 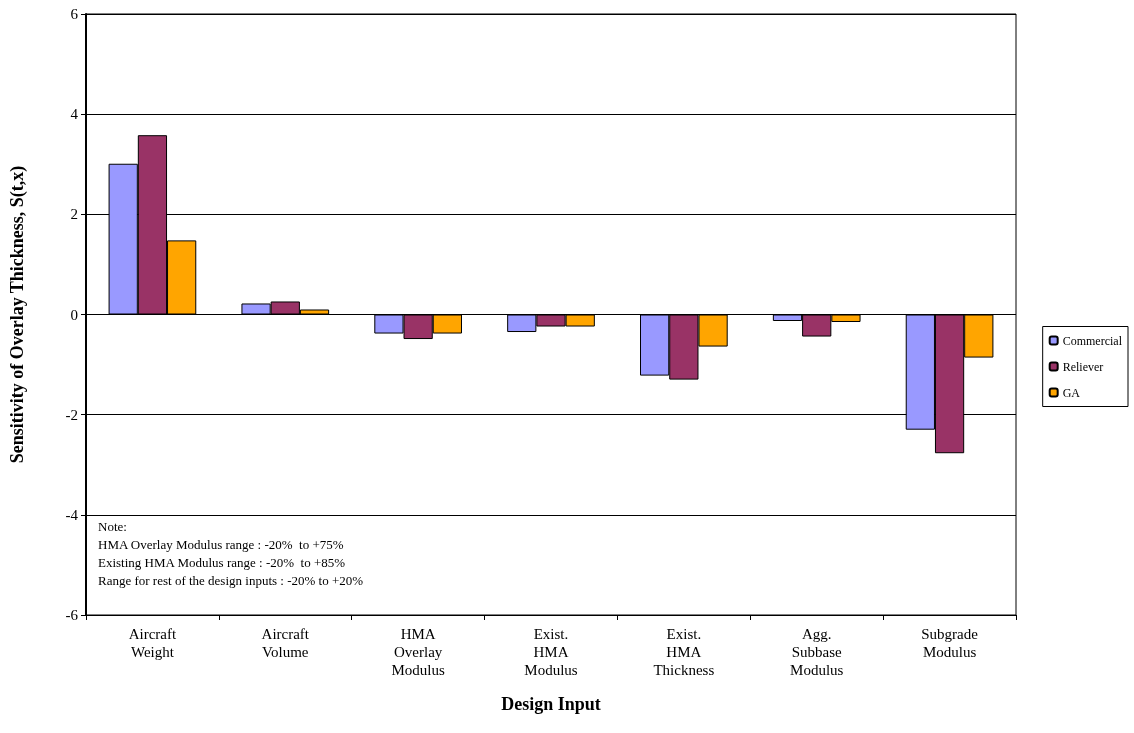 What do you see at coordinates (418, 652) in the screenshot?
I see `x-tick-label: HMA Overlay Modulus` at bounding box center [418, 652].